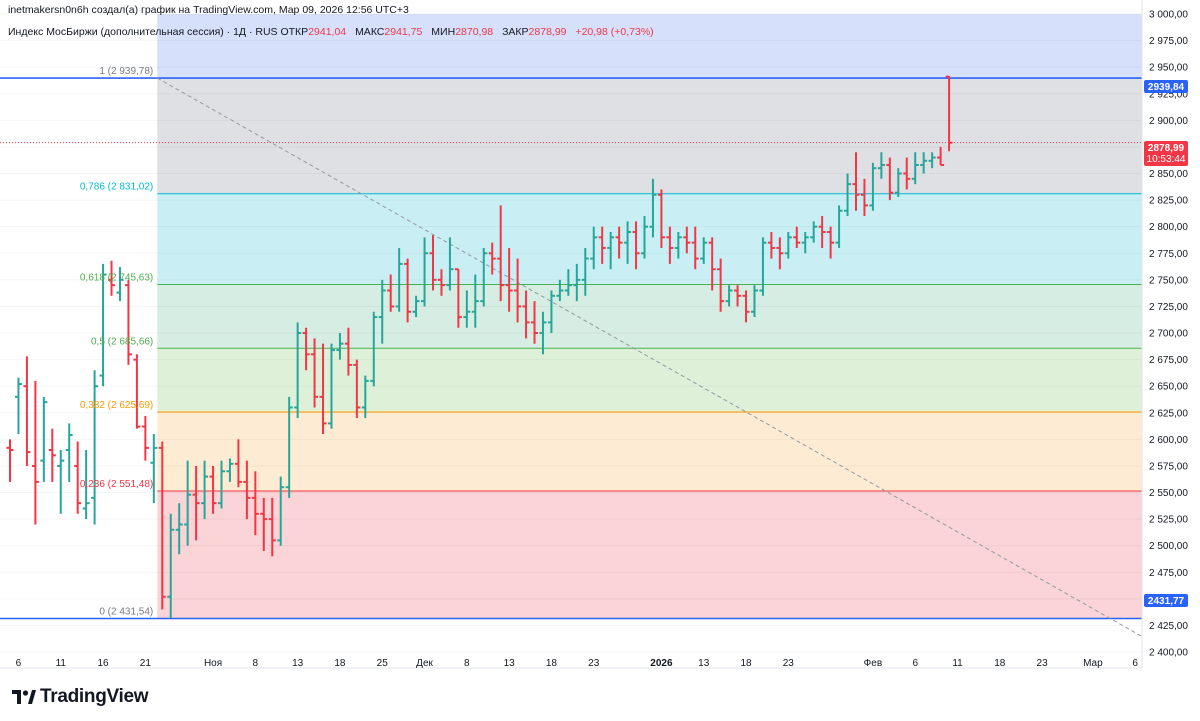  Describe the element at coordinates (661, 663) in the screenshot. I see `x-tick-label: 2026` at that location.